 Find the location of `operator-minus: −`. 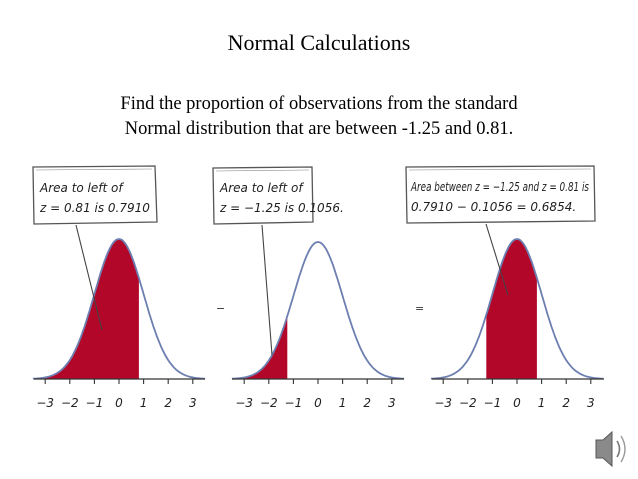

operator-minus: − is located at coordinates (220, 308).